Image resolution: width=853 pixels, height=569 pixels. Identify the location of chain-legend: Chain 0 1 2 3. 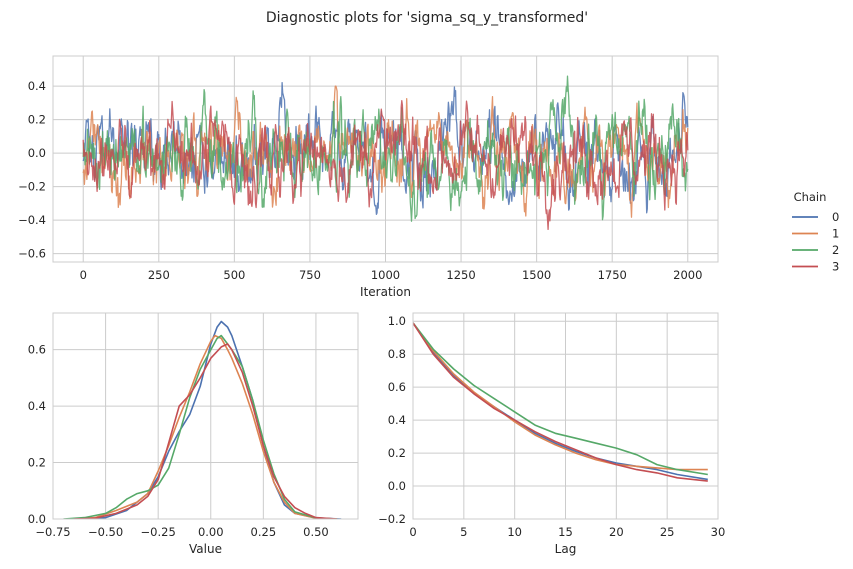
(815, 232).